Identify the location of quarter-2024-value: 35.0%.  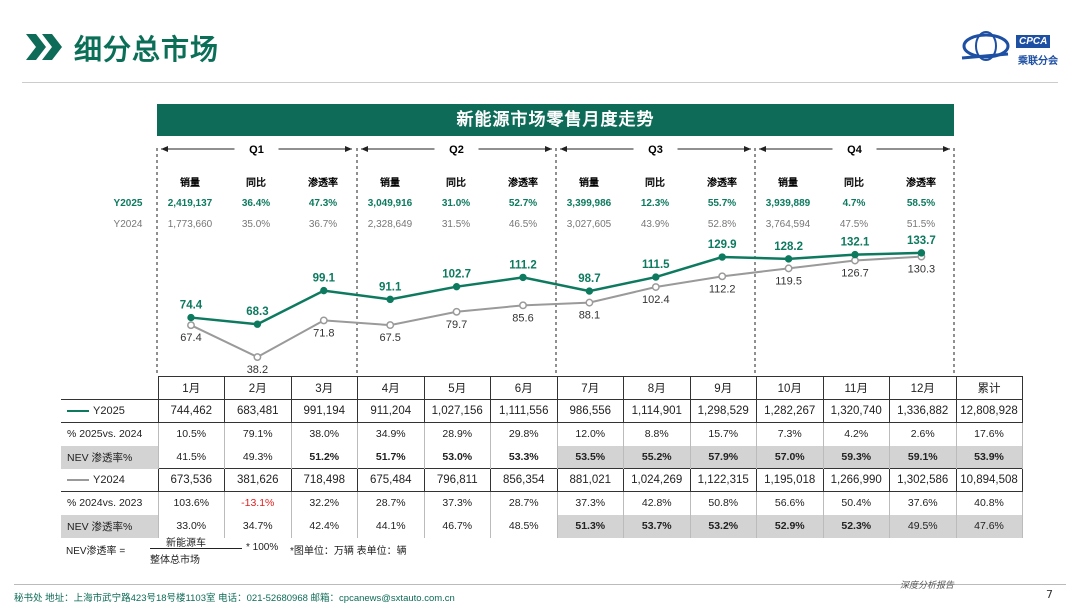
(256, 224).